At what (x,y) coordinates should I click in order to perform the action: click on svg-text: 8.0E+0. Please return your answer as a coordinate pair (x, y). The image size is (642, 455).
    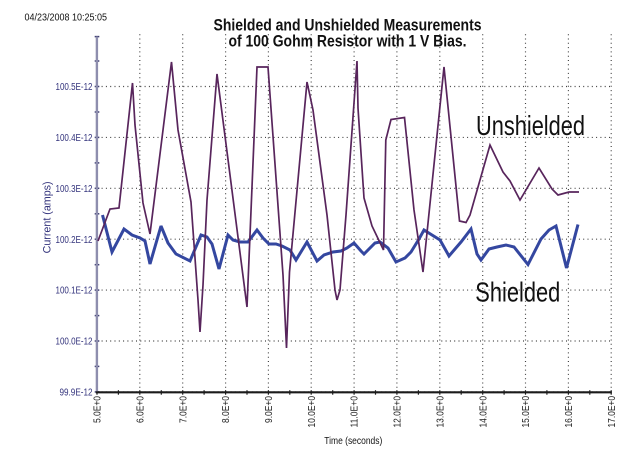
    Looking at the image, I should click on (226, 409).